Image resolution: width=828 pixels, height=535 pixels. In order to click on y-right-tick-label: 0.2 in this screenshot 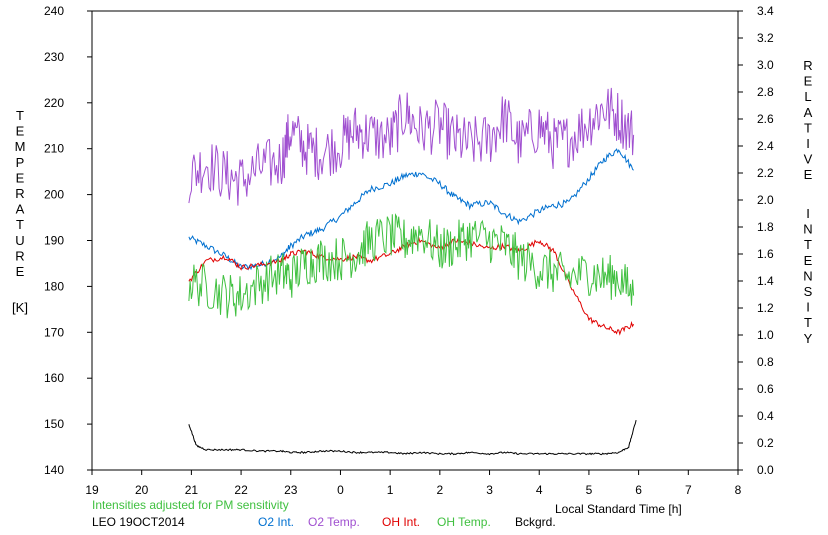, I will do `click(765, 443)`.